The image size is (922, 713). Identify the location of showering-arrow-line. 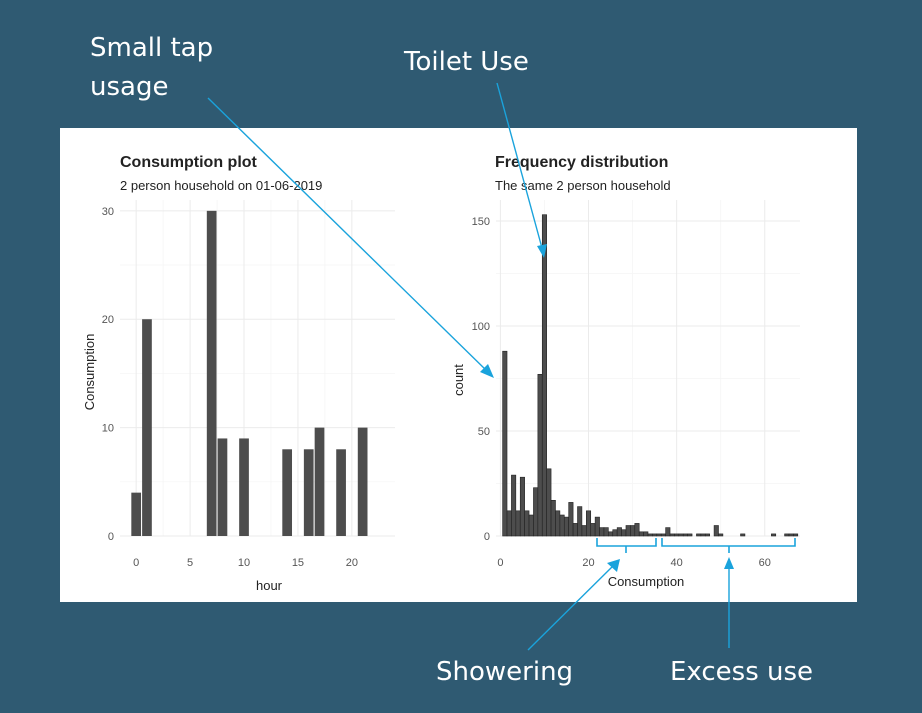
(571, 607).